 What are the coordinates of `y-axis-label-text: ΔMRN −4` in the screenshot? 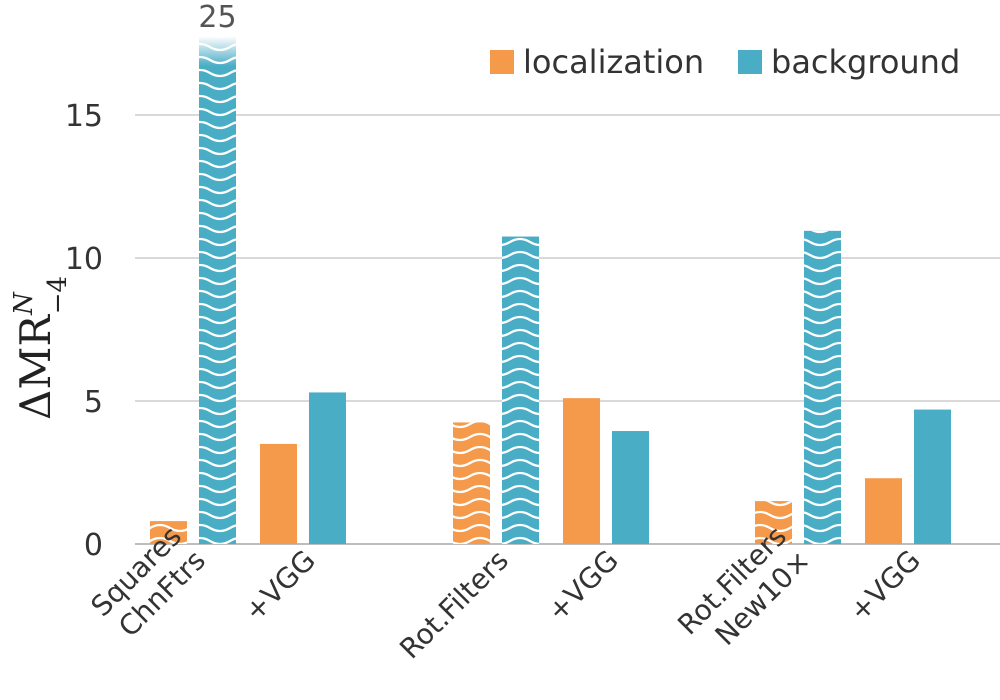 It's located at (41, 348).